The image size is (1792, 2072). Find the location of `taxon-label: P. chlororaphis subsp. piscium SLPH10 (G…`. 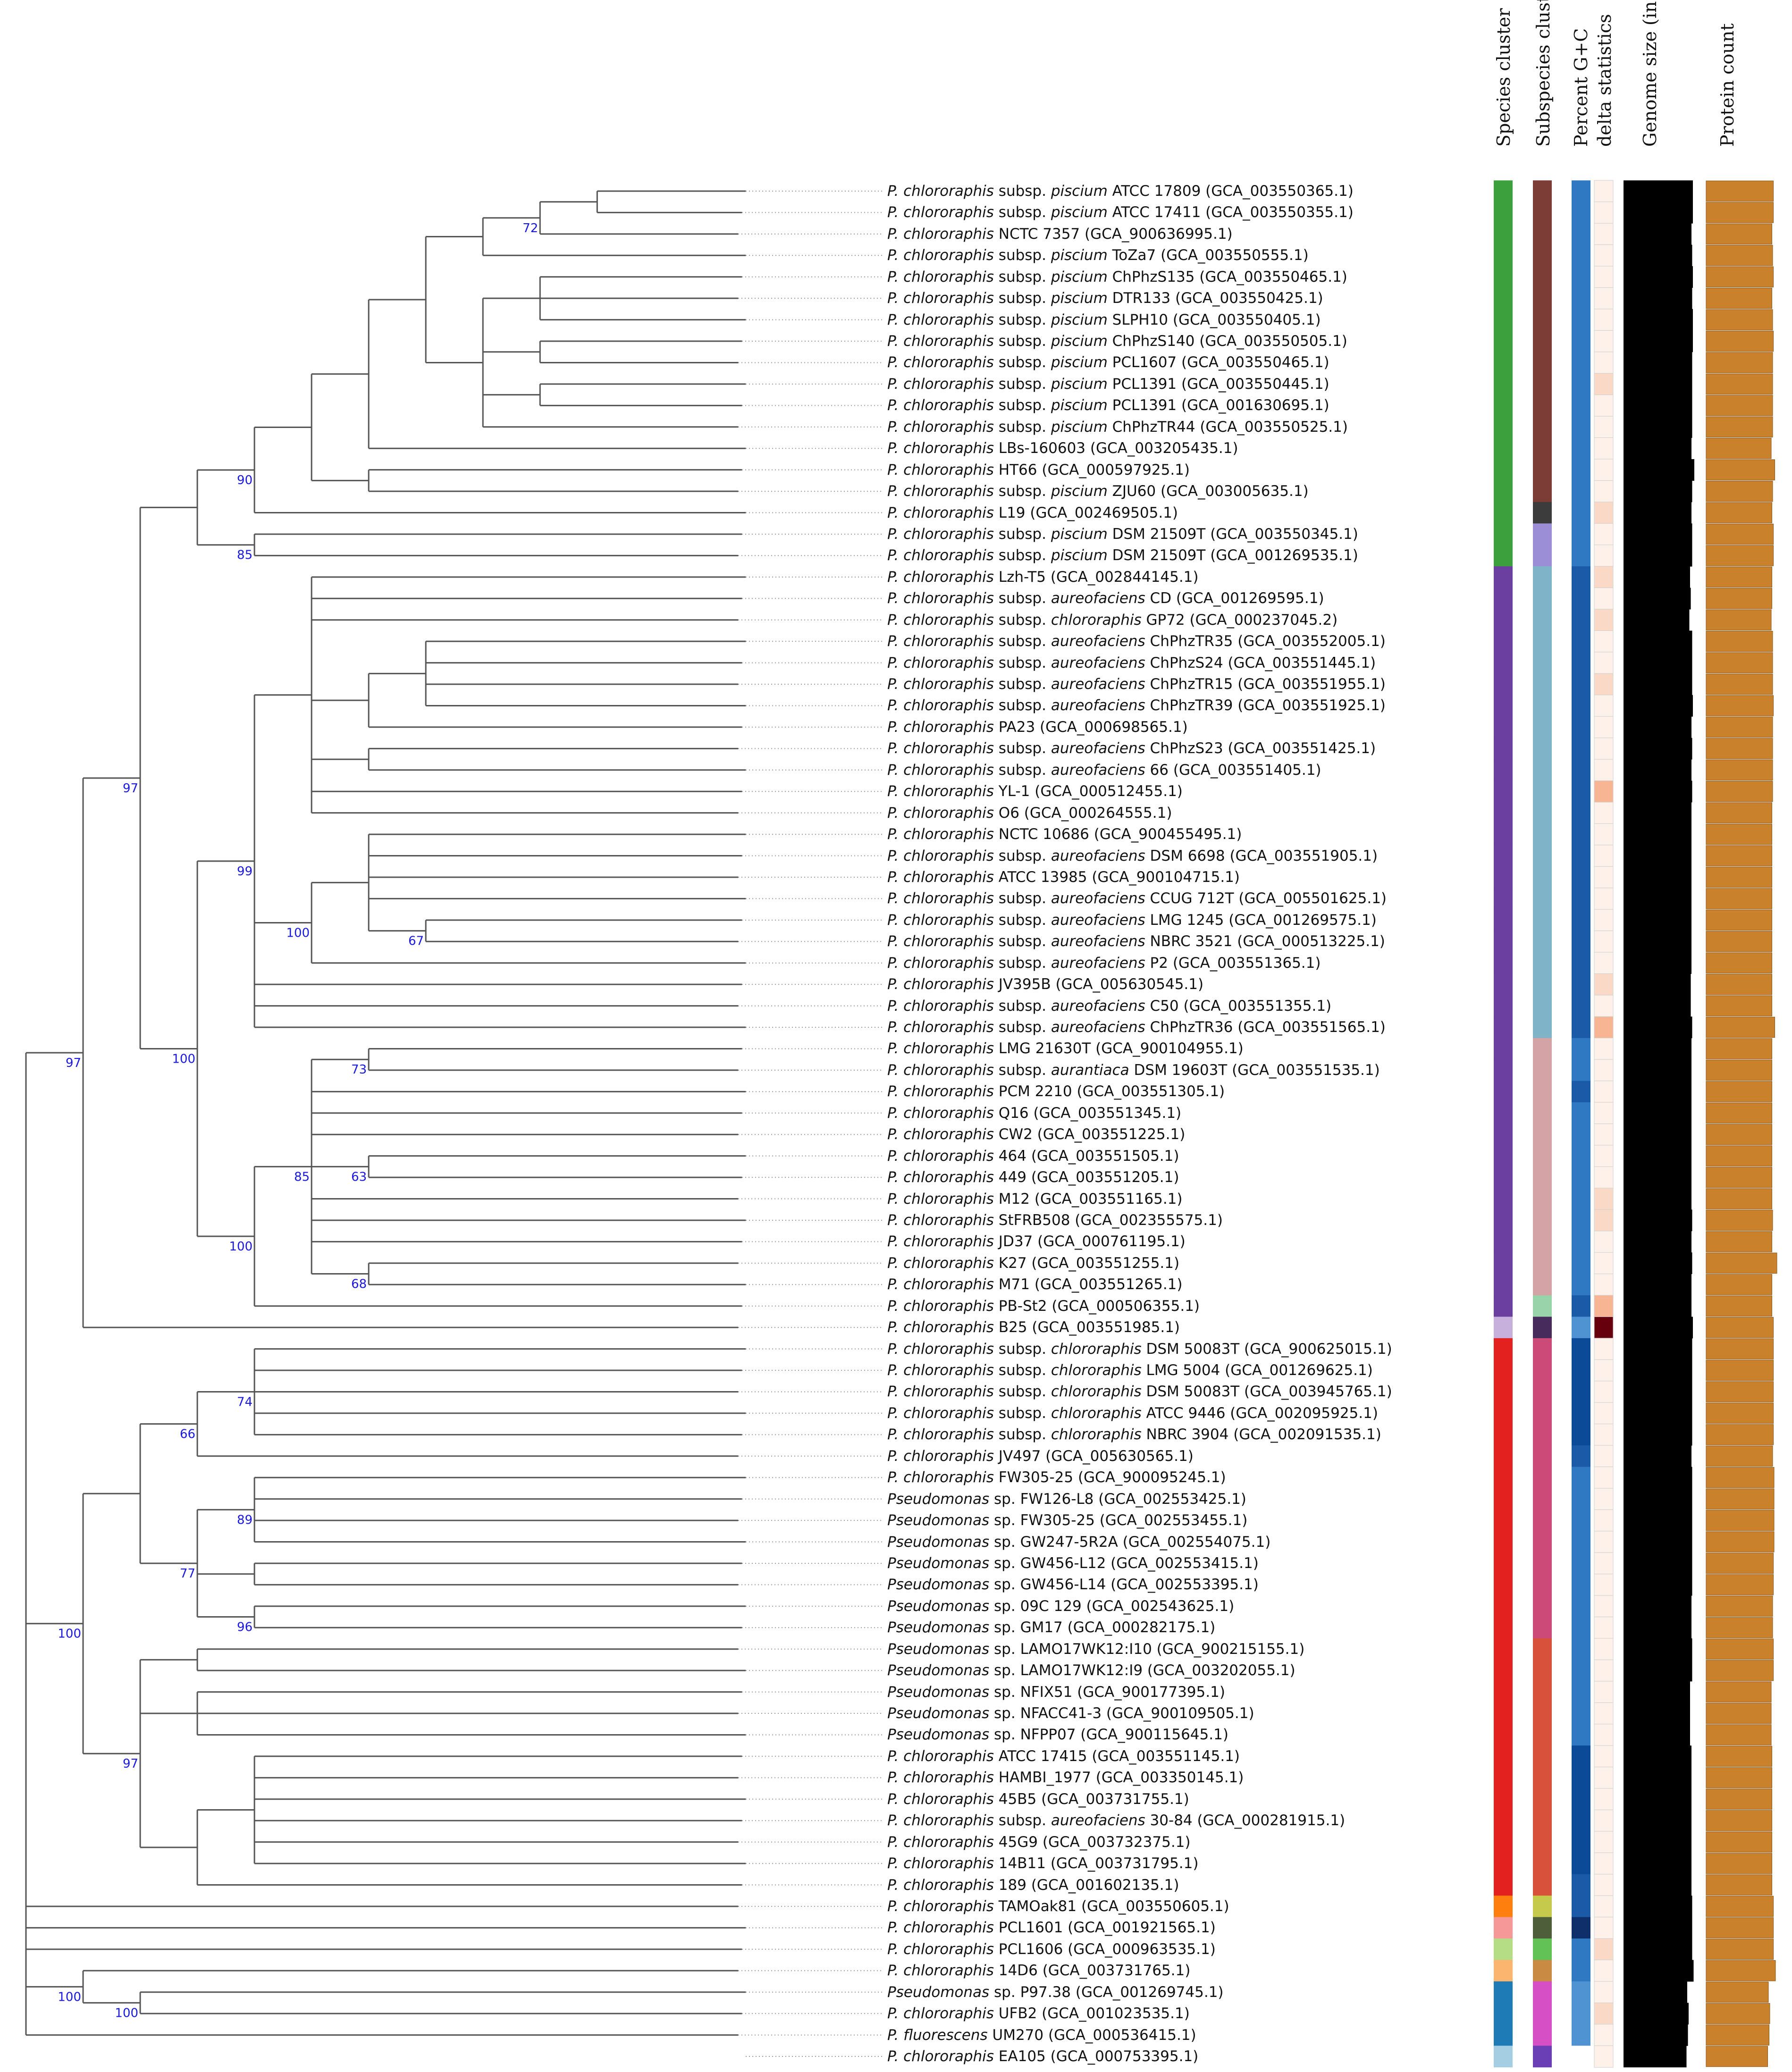

taxon-label: P. chlororaphis subsp. piscium SLPH10 (G… is located at coordinates (1104, 319).